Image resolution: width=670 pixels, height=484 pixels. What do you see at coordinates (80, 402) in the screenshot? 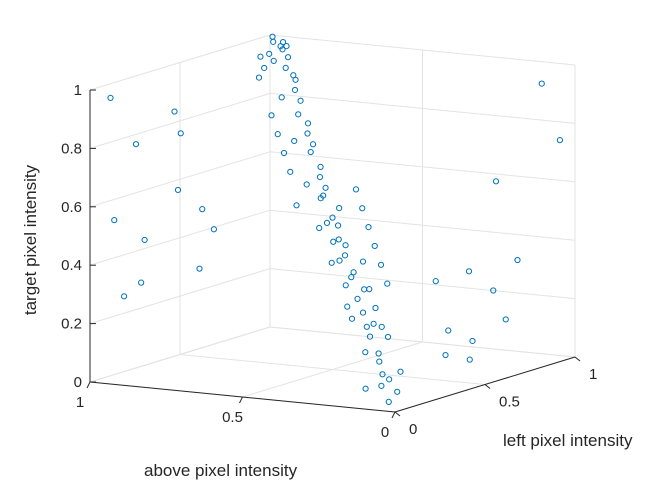
I see `y-tick-label: 1` at bounding box center [80, 402].